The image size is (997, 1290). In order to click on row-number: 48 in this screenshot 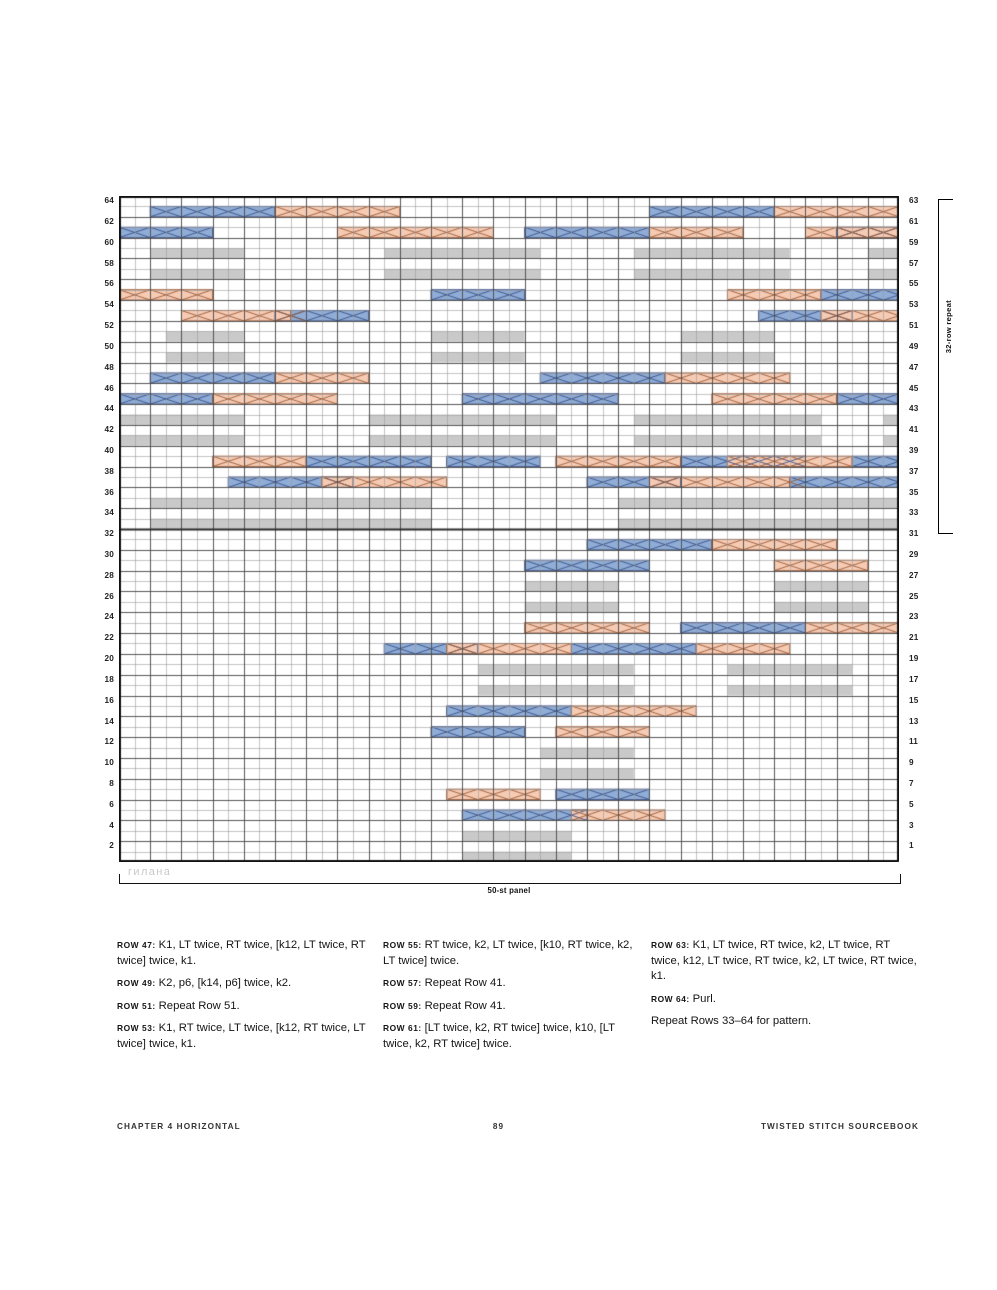, I will do `click(109, 367)`.